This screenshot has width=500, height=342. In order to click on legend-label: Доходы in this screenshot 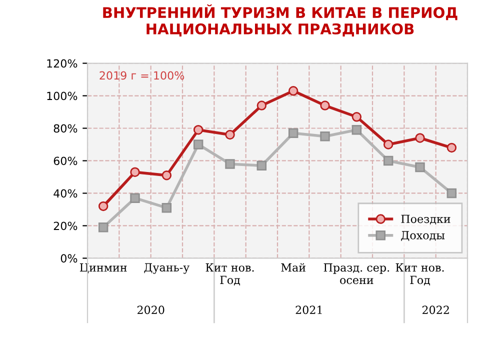, I will do `click(423, 236)`.